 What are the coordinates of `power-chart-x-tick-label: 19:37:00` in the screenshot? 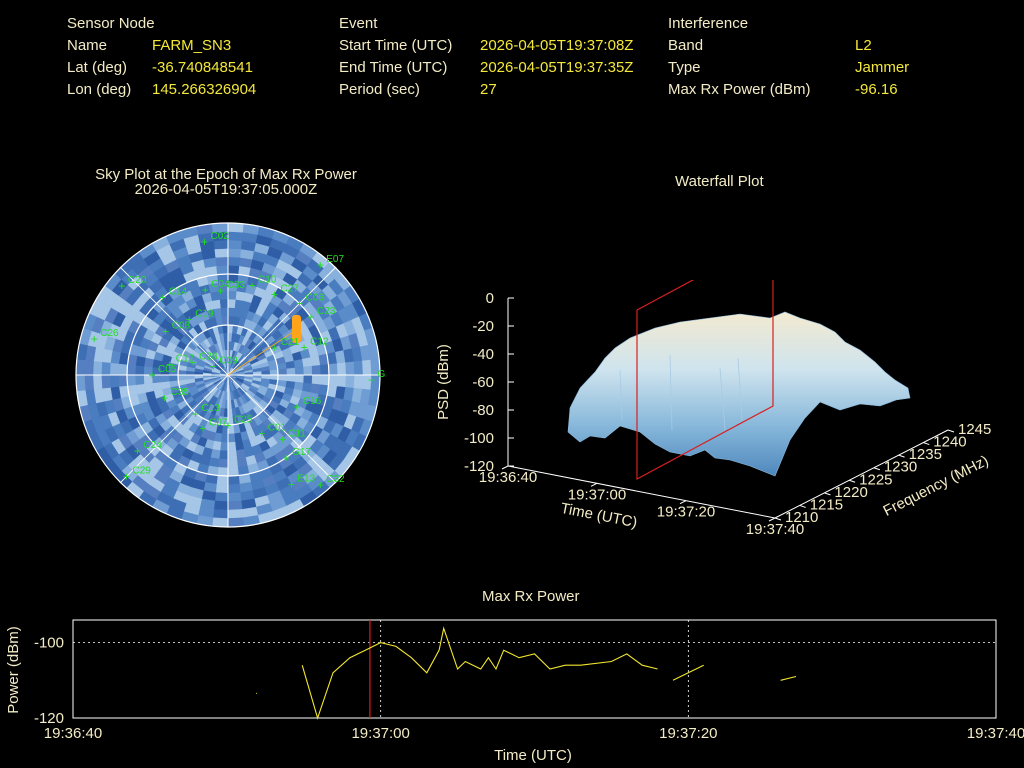 It's located at (380, 733).